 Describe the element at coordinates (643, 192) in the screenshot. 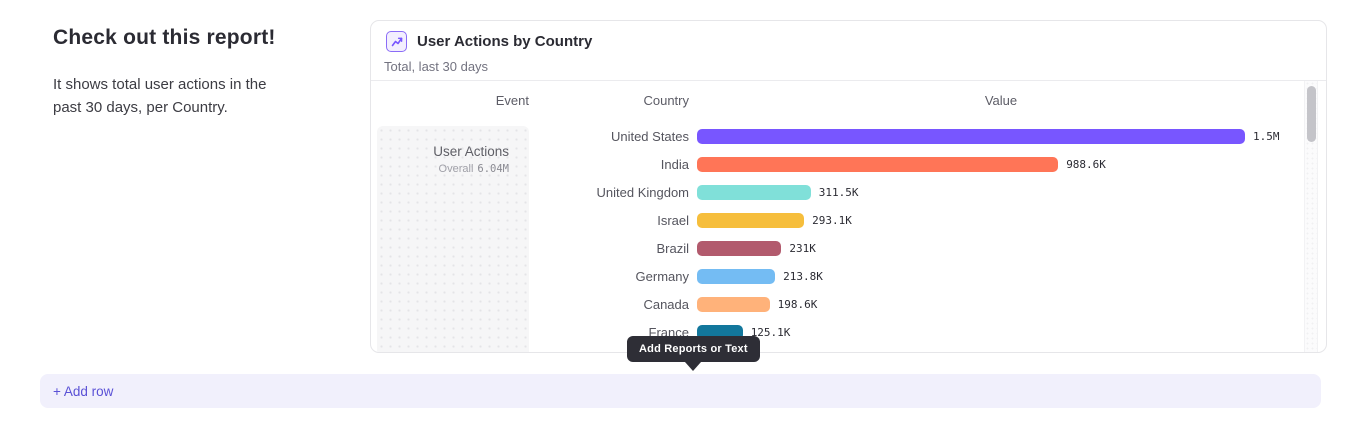

I see `country-label: United Kingdom` at that location.